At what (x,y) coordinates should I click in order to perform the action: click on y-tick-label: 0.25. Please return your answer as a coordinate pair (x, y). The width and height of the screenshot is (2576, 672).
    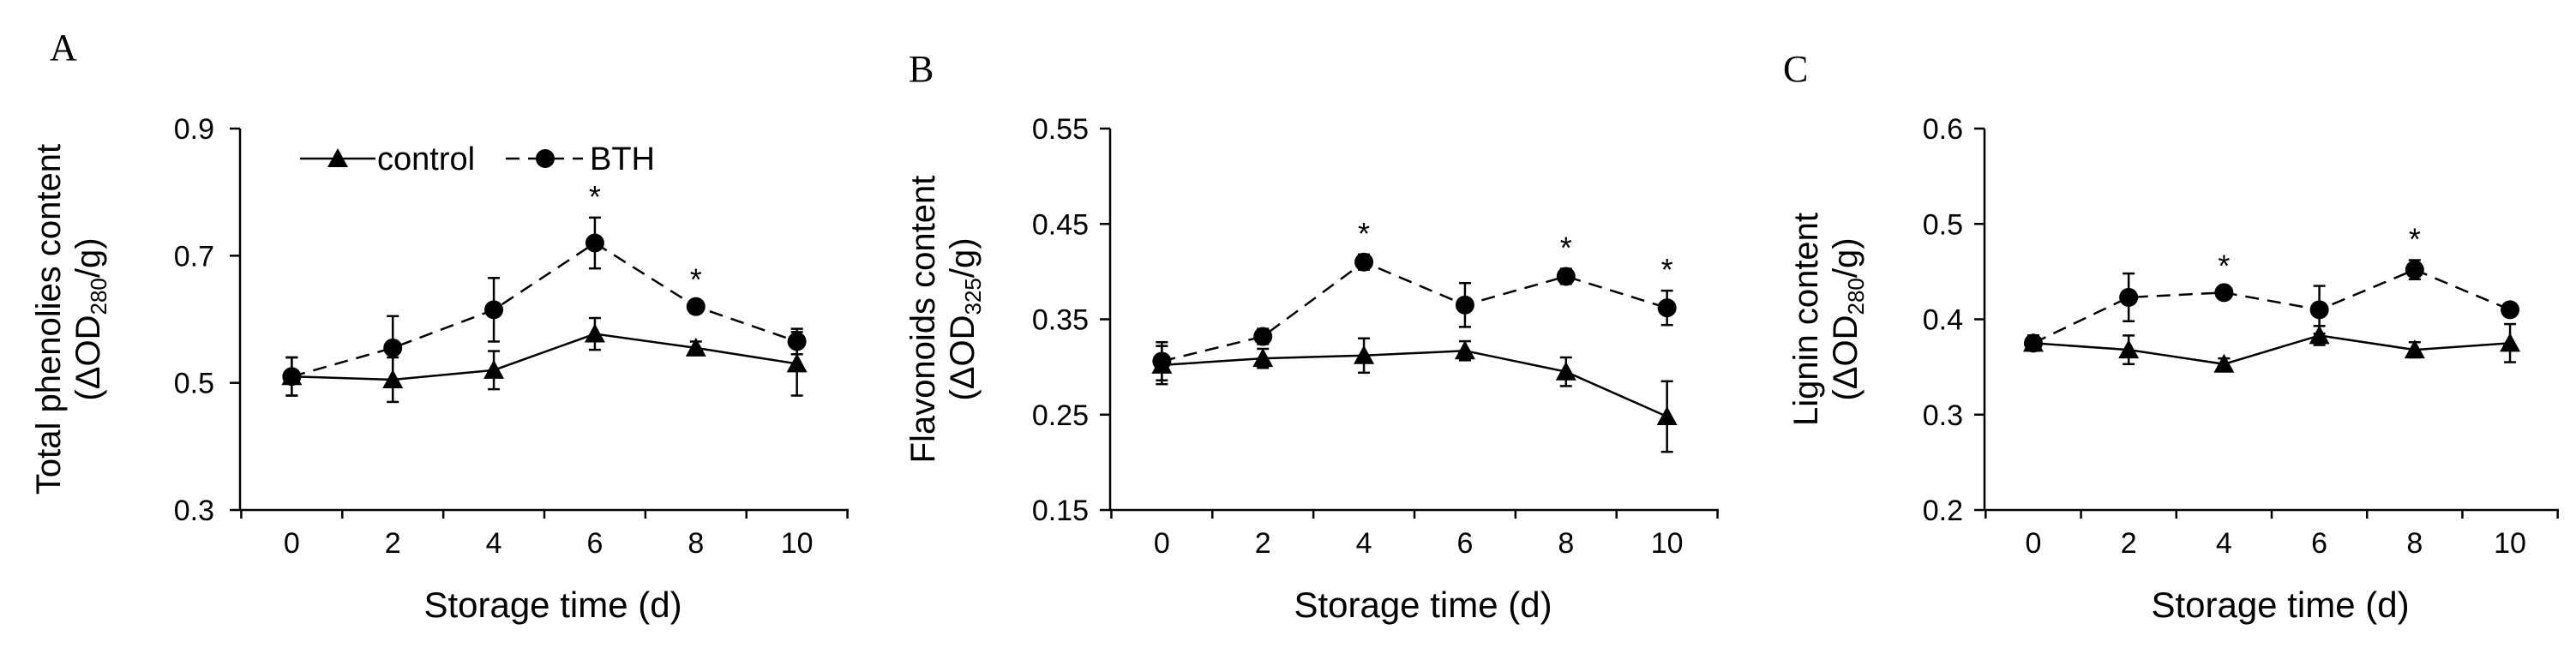
    Looking at the image, I should click on (1060, 415).